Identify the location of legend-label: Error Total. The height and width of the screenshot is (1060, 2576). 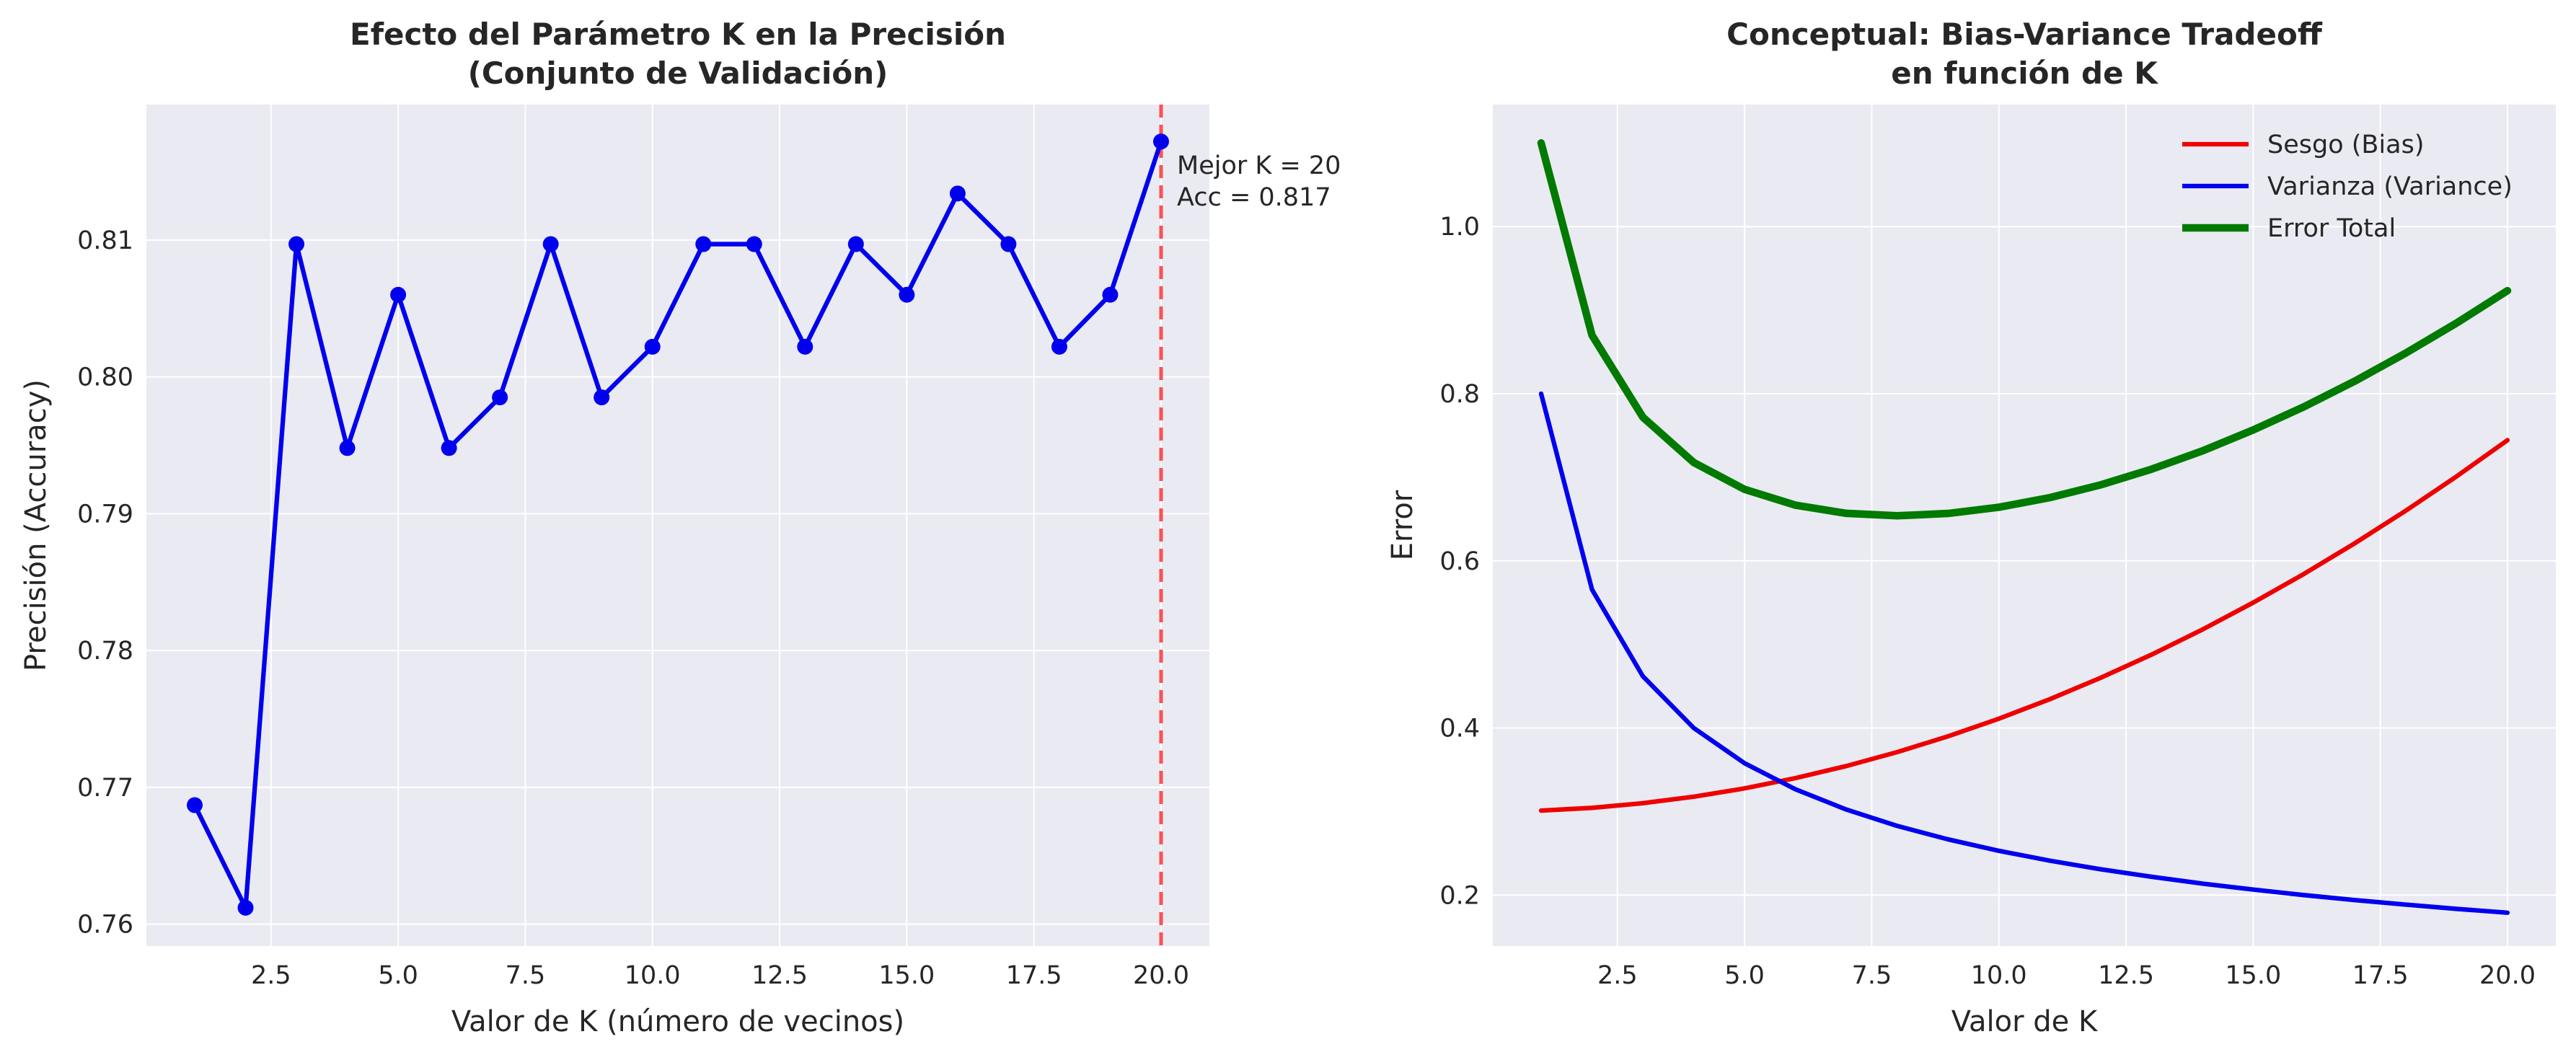
(2331, 228).